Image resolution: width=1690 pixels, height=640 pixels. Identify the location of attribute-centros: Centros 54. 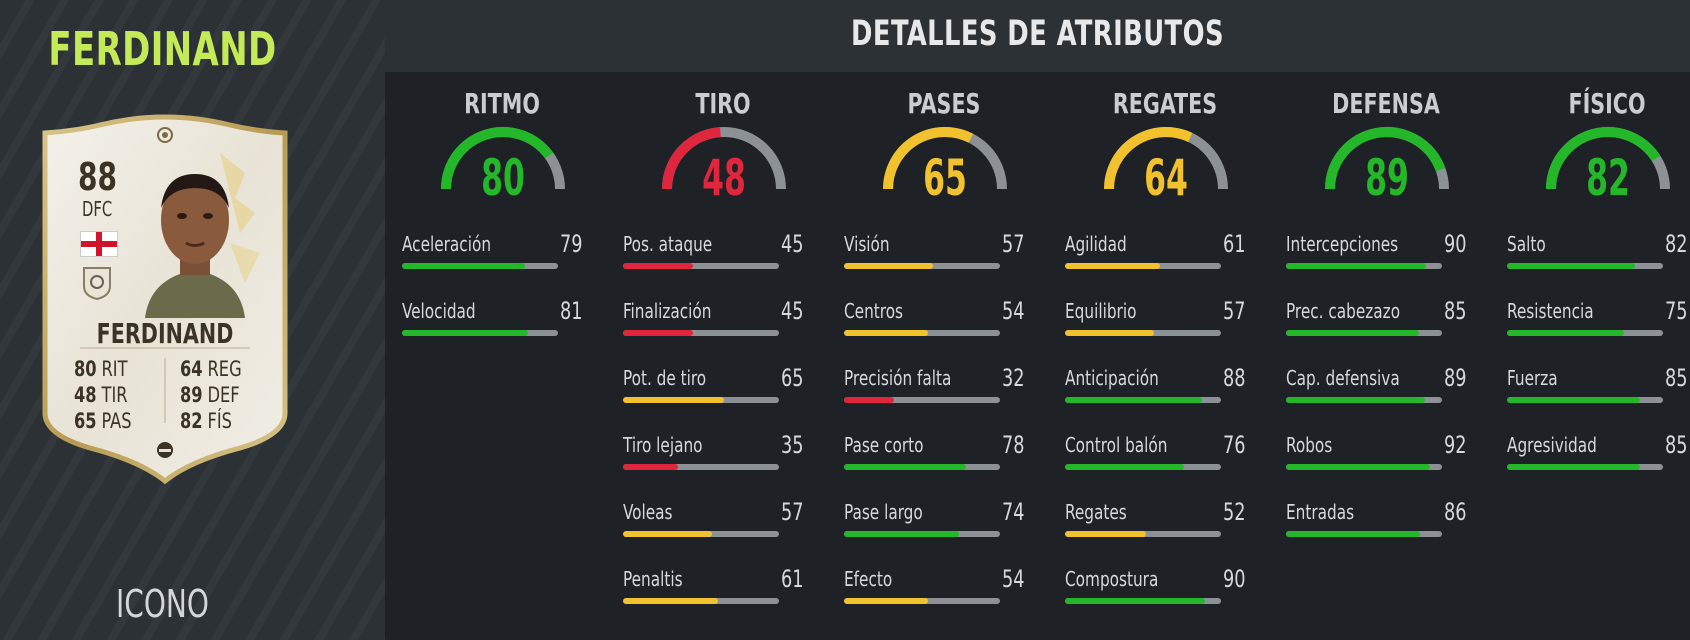
(944, 328).